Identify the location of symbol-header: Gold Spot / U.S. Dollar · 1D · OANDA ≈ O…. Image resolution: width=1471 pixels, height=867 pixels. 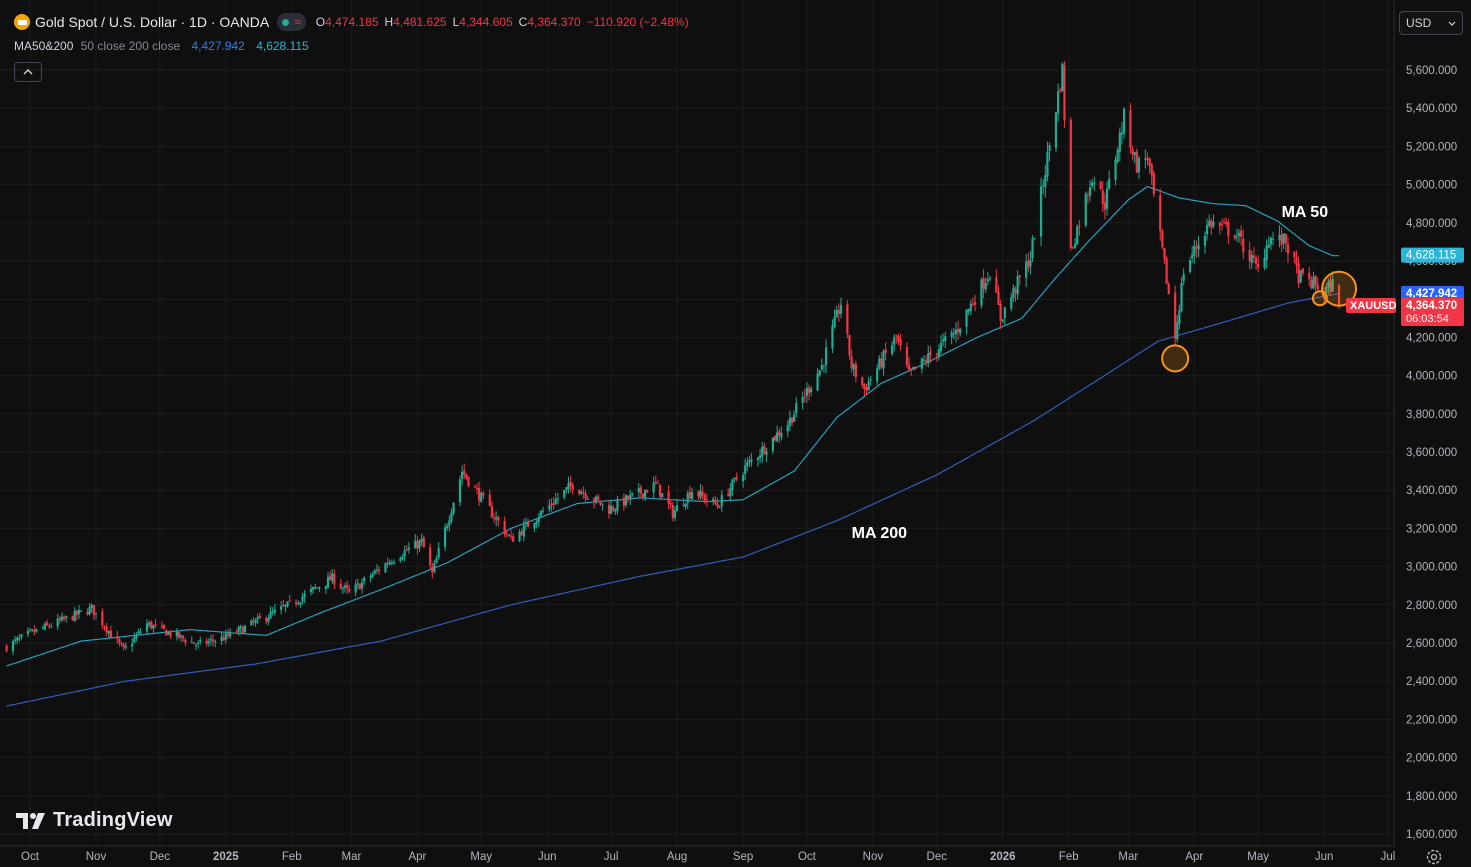
(351, 22).